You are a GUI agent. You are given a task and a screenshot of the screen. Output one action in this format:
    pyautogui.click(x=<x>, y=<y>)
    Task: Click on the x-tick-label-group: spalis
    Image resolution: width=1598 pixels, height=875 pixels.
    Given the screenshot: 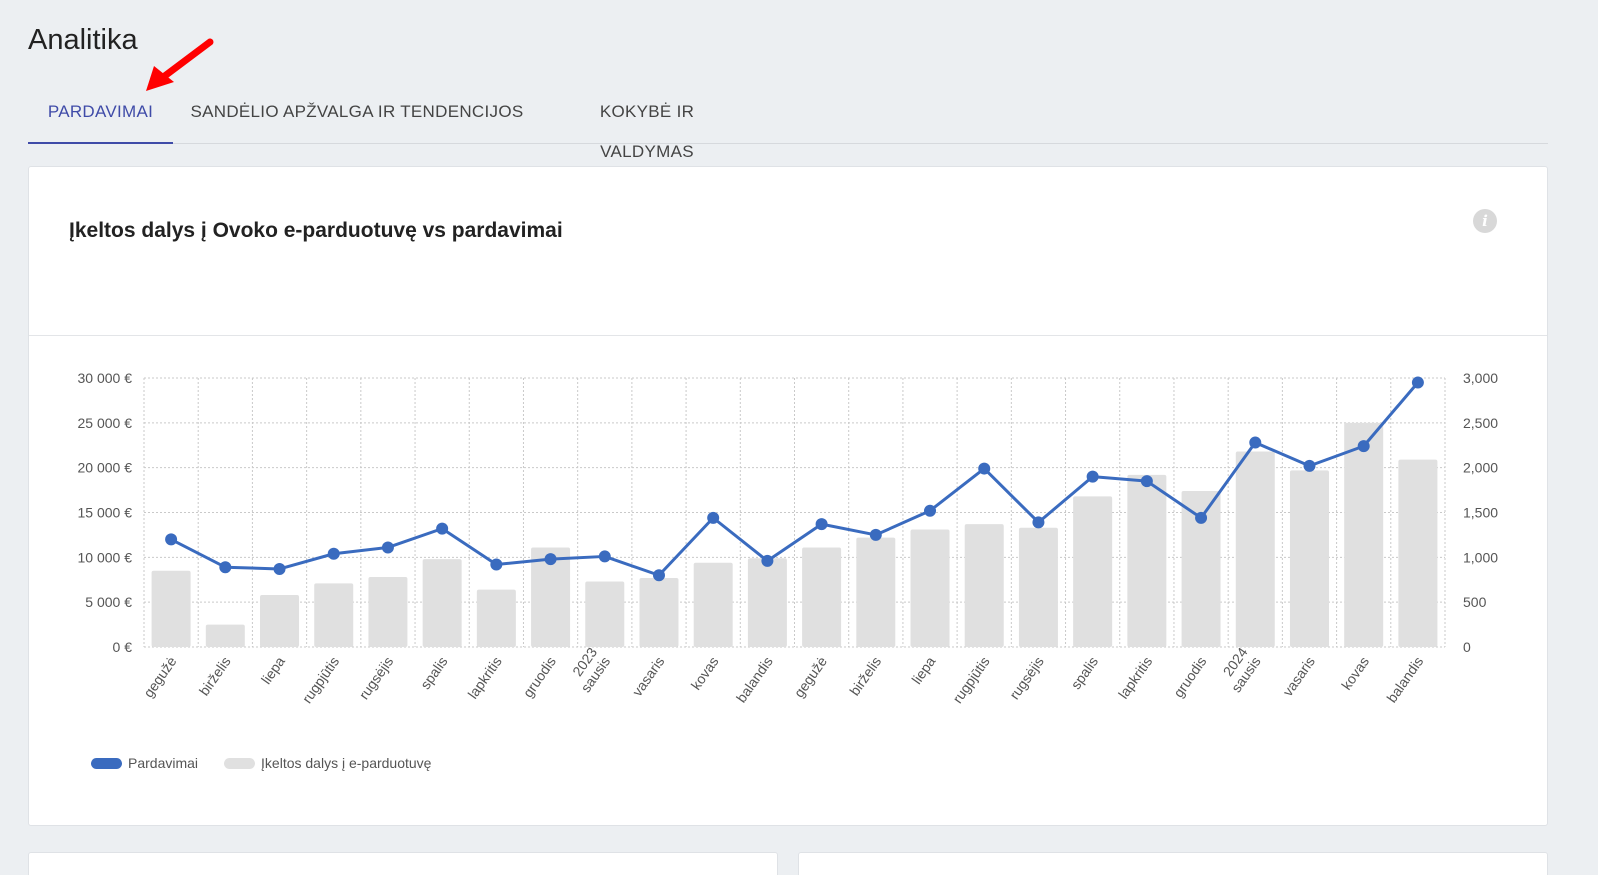 What is the action you would take?
    pyautogui.click(x=434, y=673)
    